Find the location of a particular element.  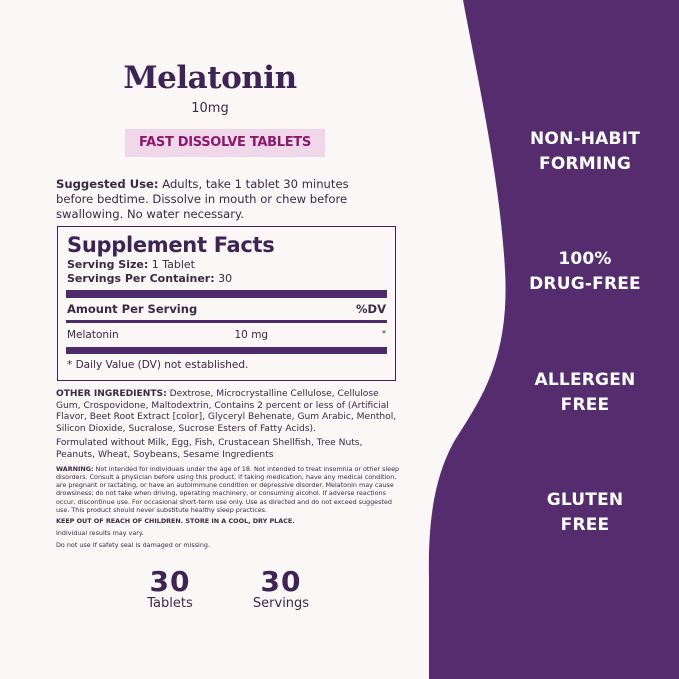

claim-gluten-free: GLUTEN FREE is located at coordinates (585, 512).